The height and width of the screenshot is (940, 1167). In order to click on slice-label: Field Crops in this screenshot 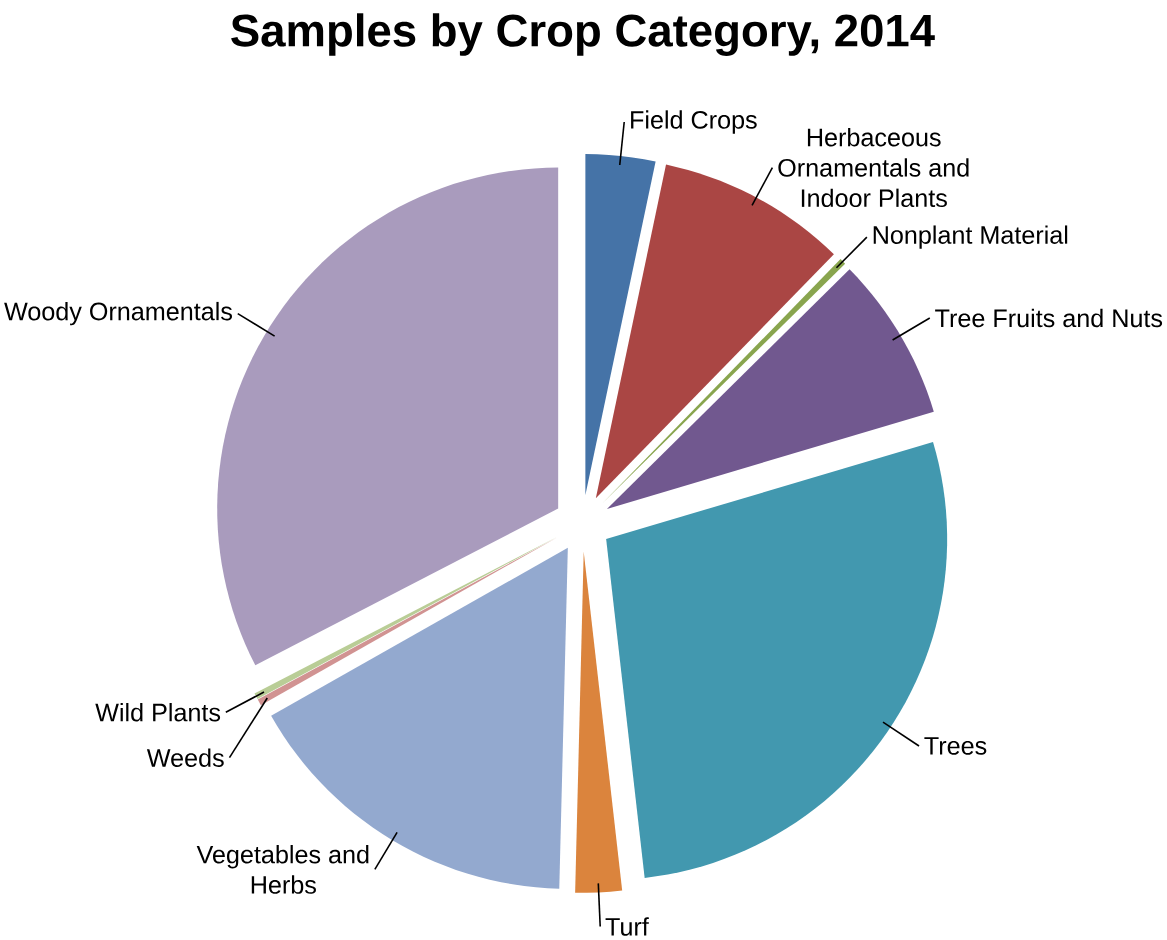, I will do `click(694, 122)`.